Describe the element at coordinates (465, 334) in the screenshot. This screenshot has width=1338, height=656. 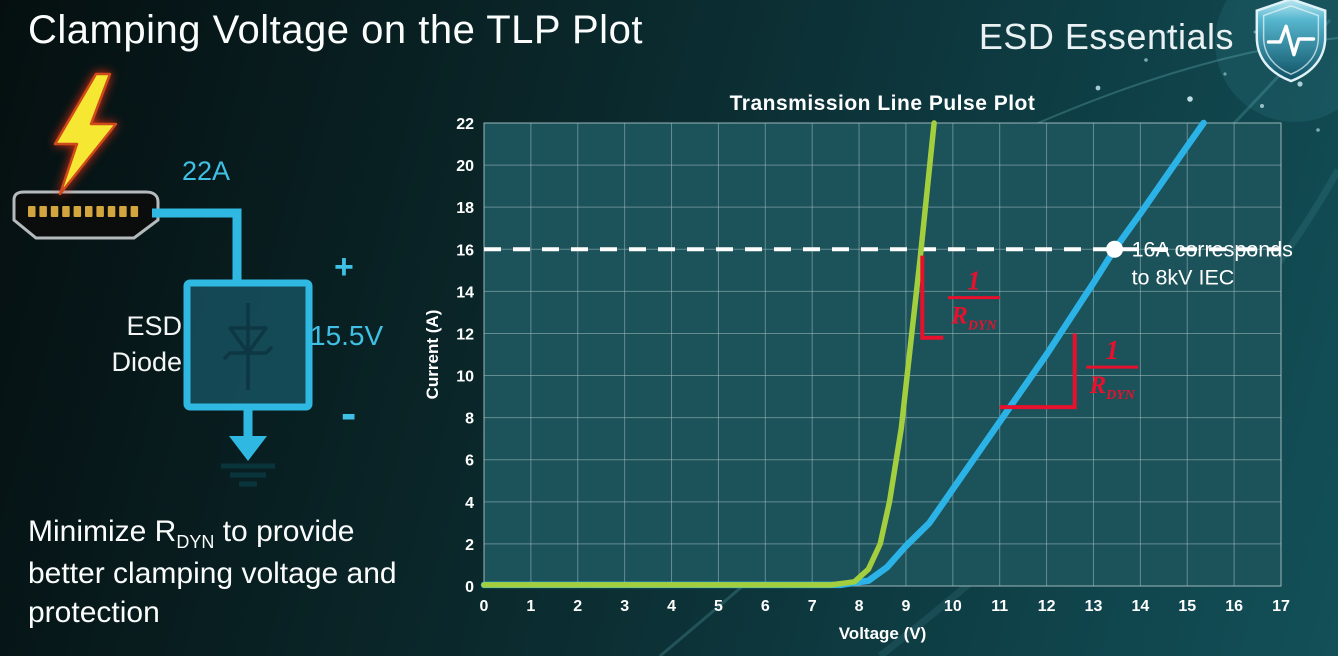
I see `y-tick-label: 12` at that location.